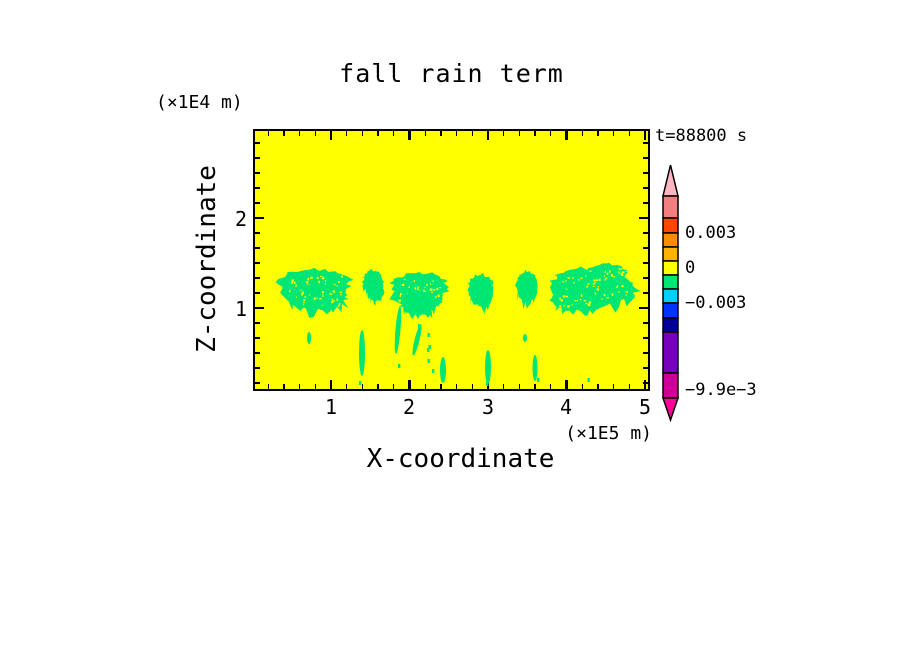  I want to click on colorbar-tick-label: −9.9e−3, so click(721, 390).